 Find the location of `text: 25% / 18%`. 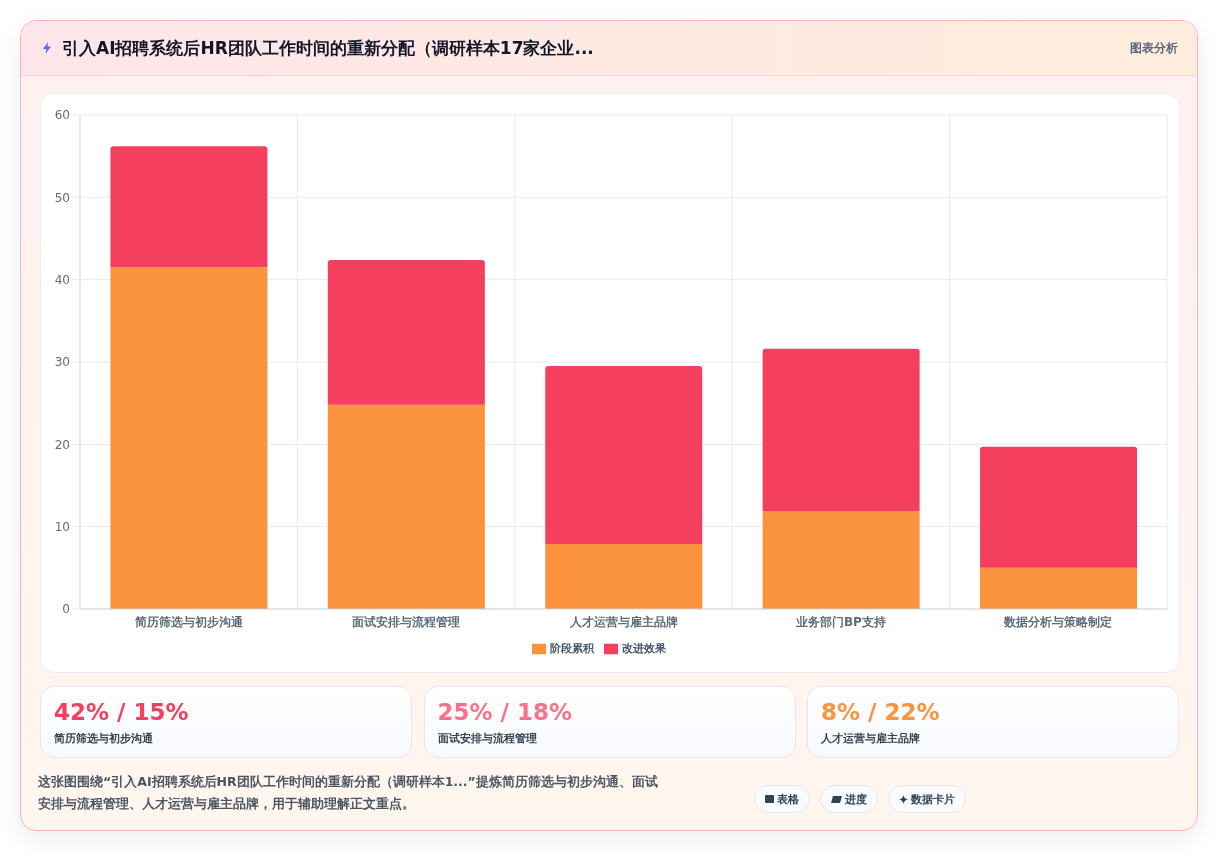

text: 25% / 18% is located at coordinates (505, 712).